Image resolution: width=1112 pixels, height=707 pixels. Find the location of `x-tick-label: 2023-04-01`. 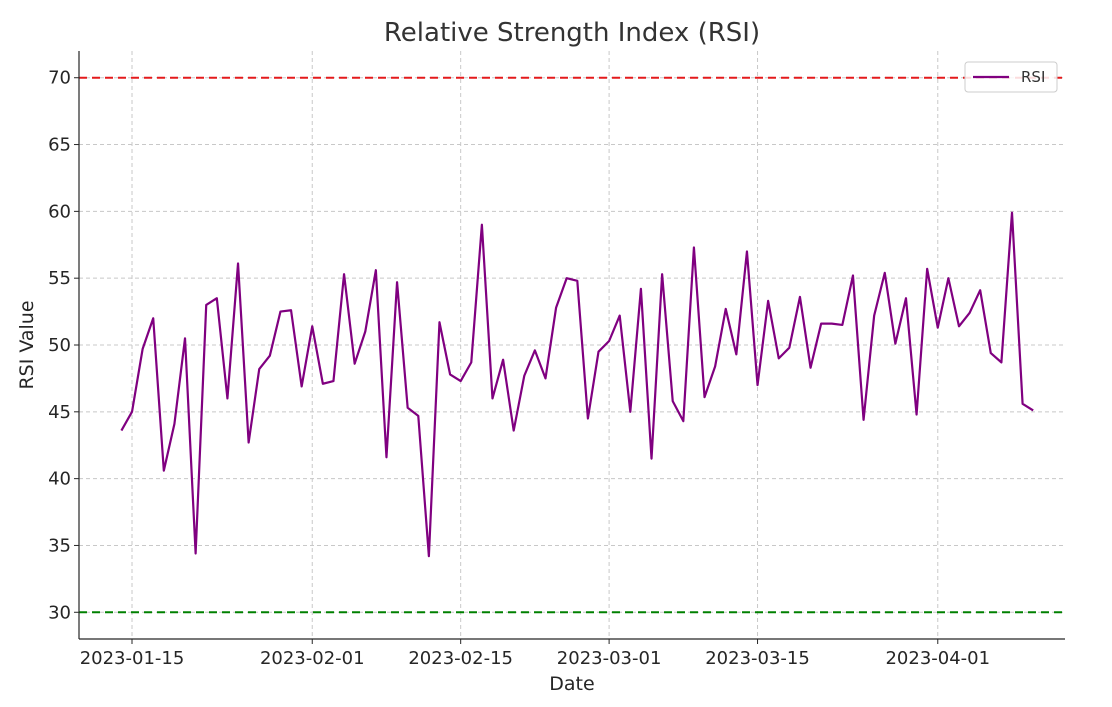

x-tick-label: 2023-04-01 is located at coordinates (937, 658).